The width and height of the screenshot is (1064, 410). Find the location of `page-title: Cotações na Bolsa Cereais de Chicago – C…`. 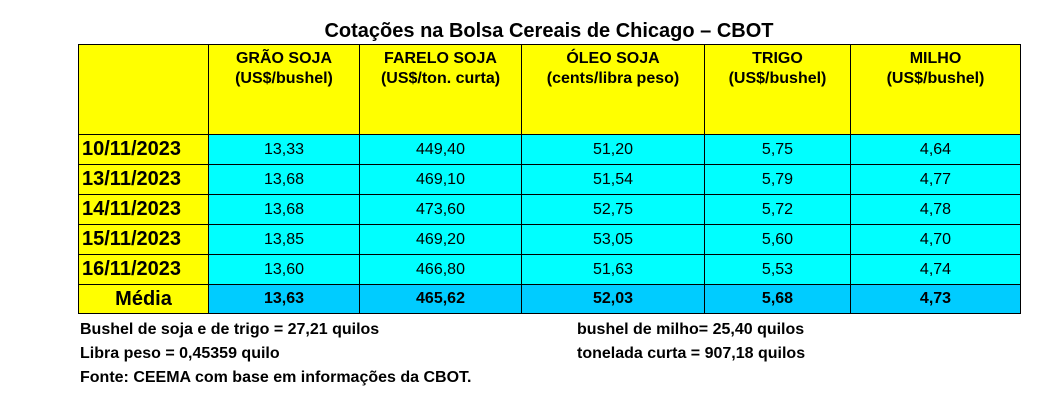

page-title: Cotações na Bolsa Cereais de Chicago – C… is located at coordinates (549, 31).